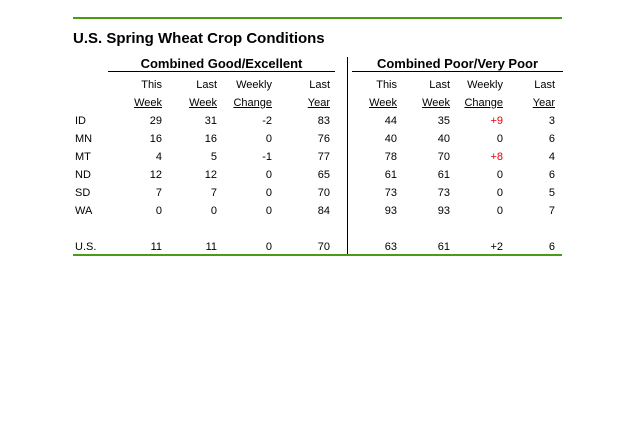  Describe the element at coordinates (443, 175) in the screenshot. I see `cell-last-week: 61` at that location.